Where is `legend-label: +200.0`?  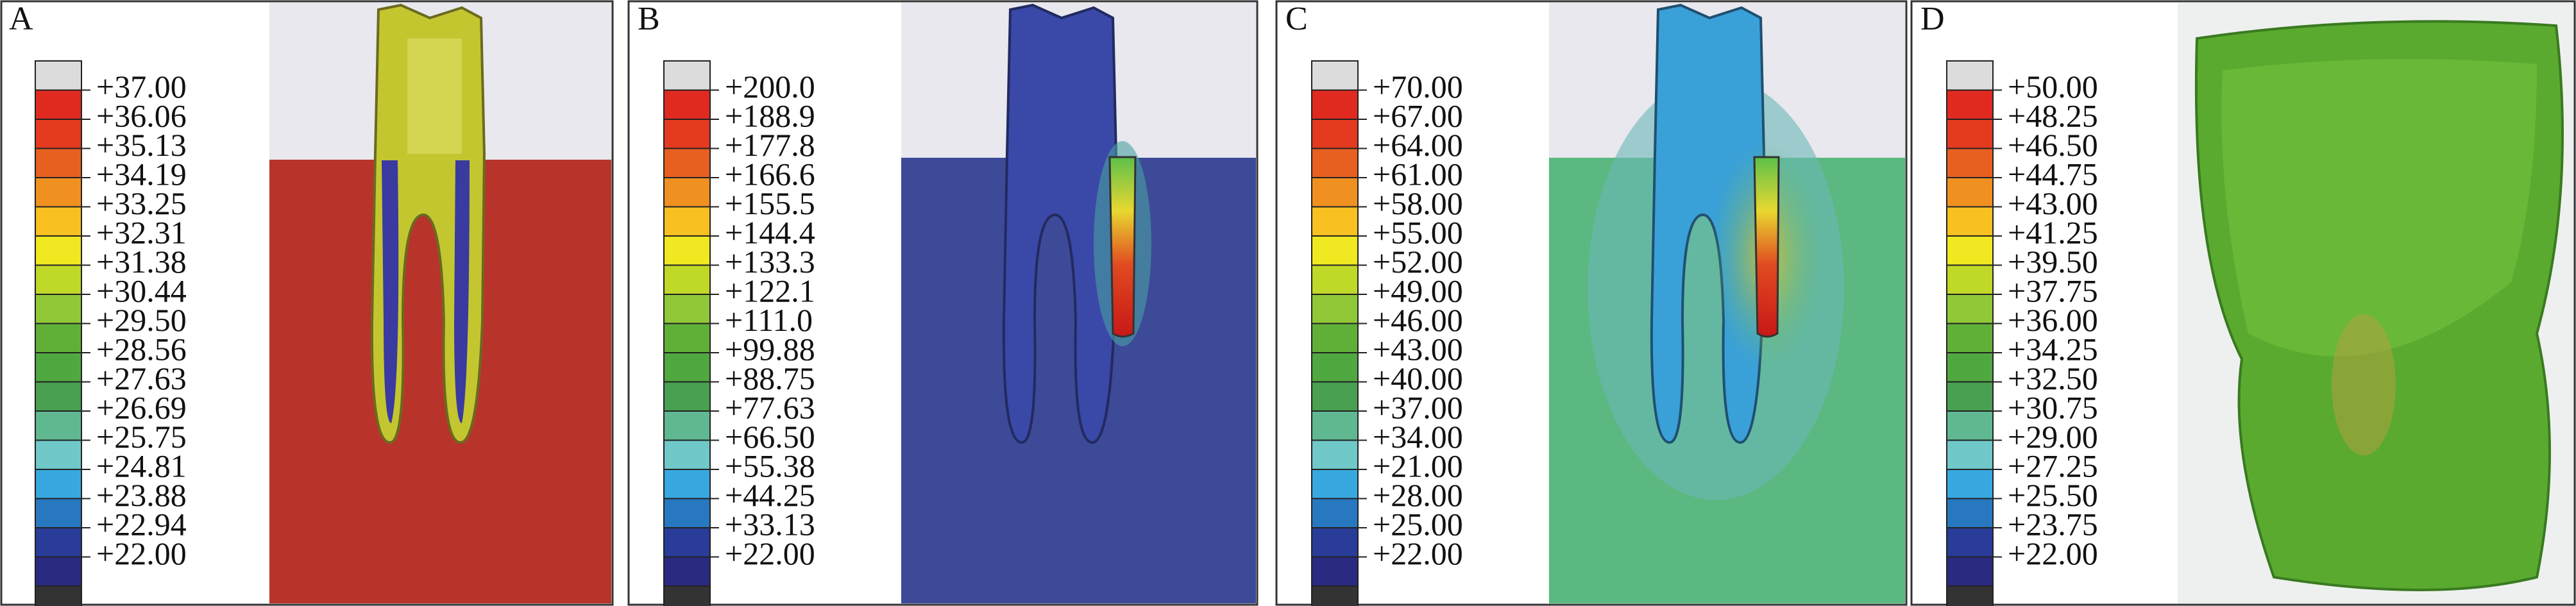 legend-label: +200.0 is located at coordinates (770, 87).